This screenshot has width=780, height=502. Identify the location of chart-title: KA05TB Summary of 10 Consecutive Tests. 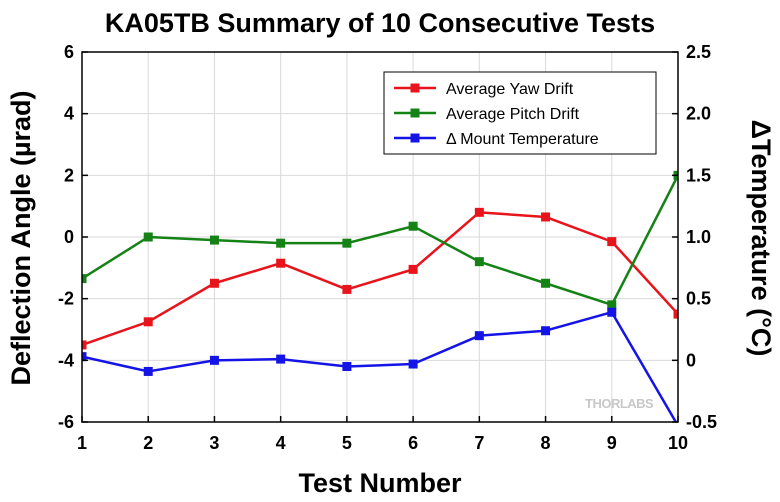
(380, 23).